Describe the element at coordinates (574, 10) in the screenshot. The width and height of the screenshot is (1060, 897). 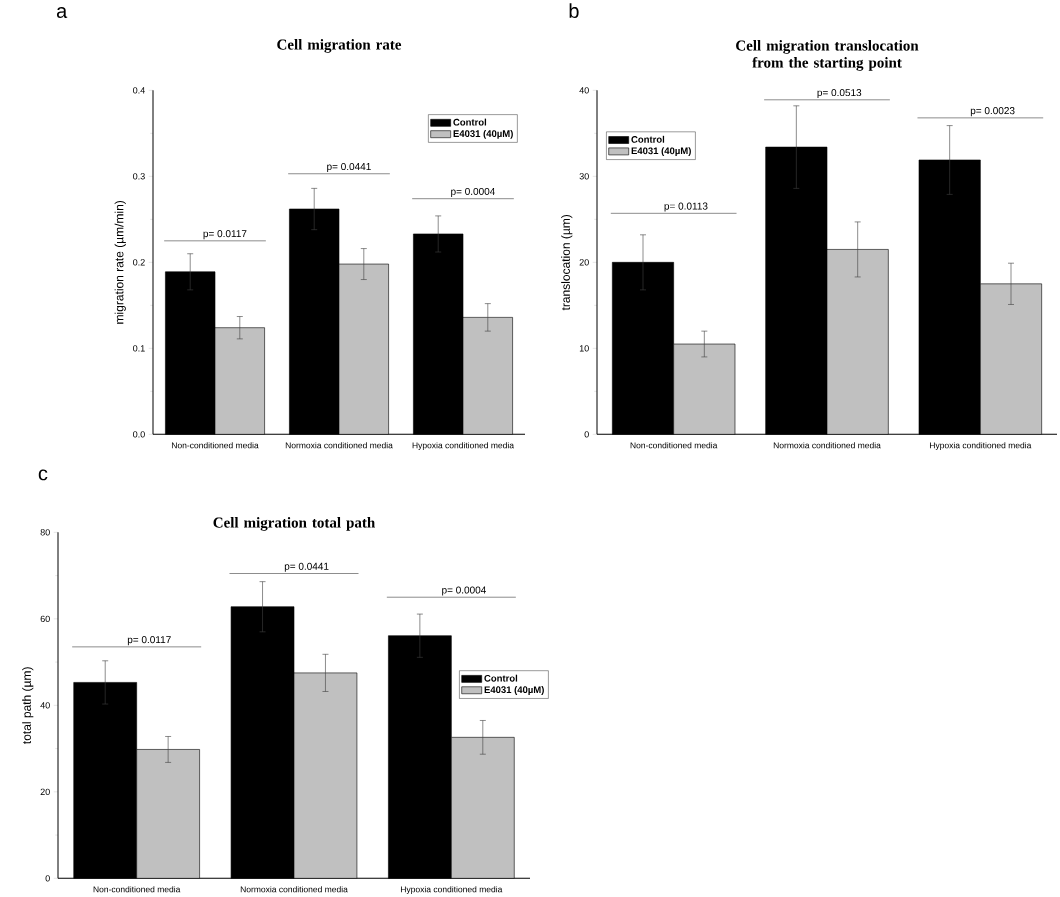
I see `text: b` at that location.